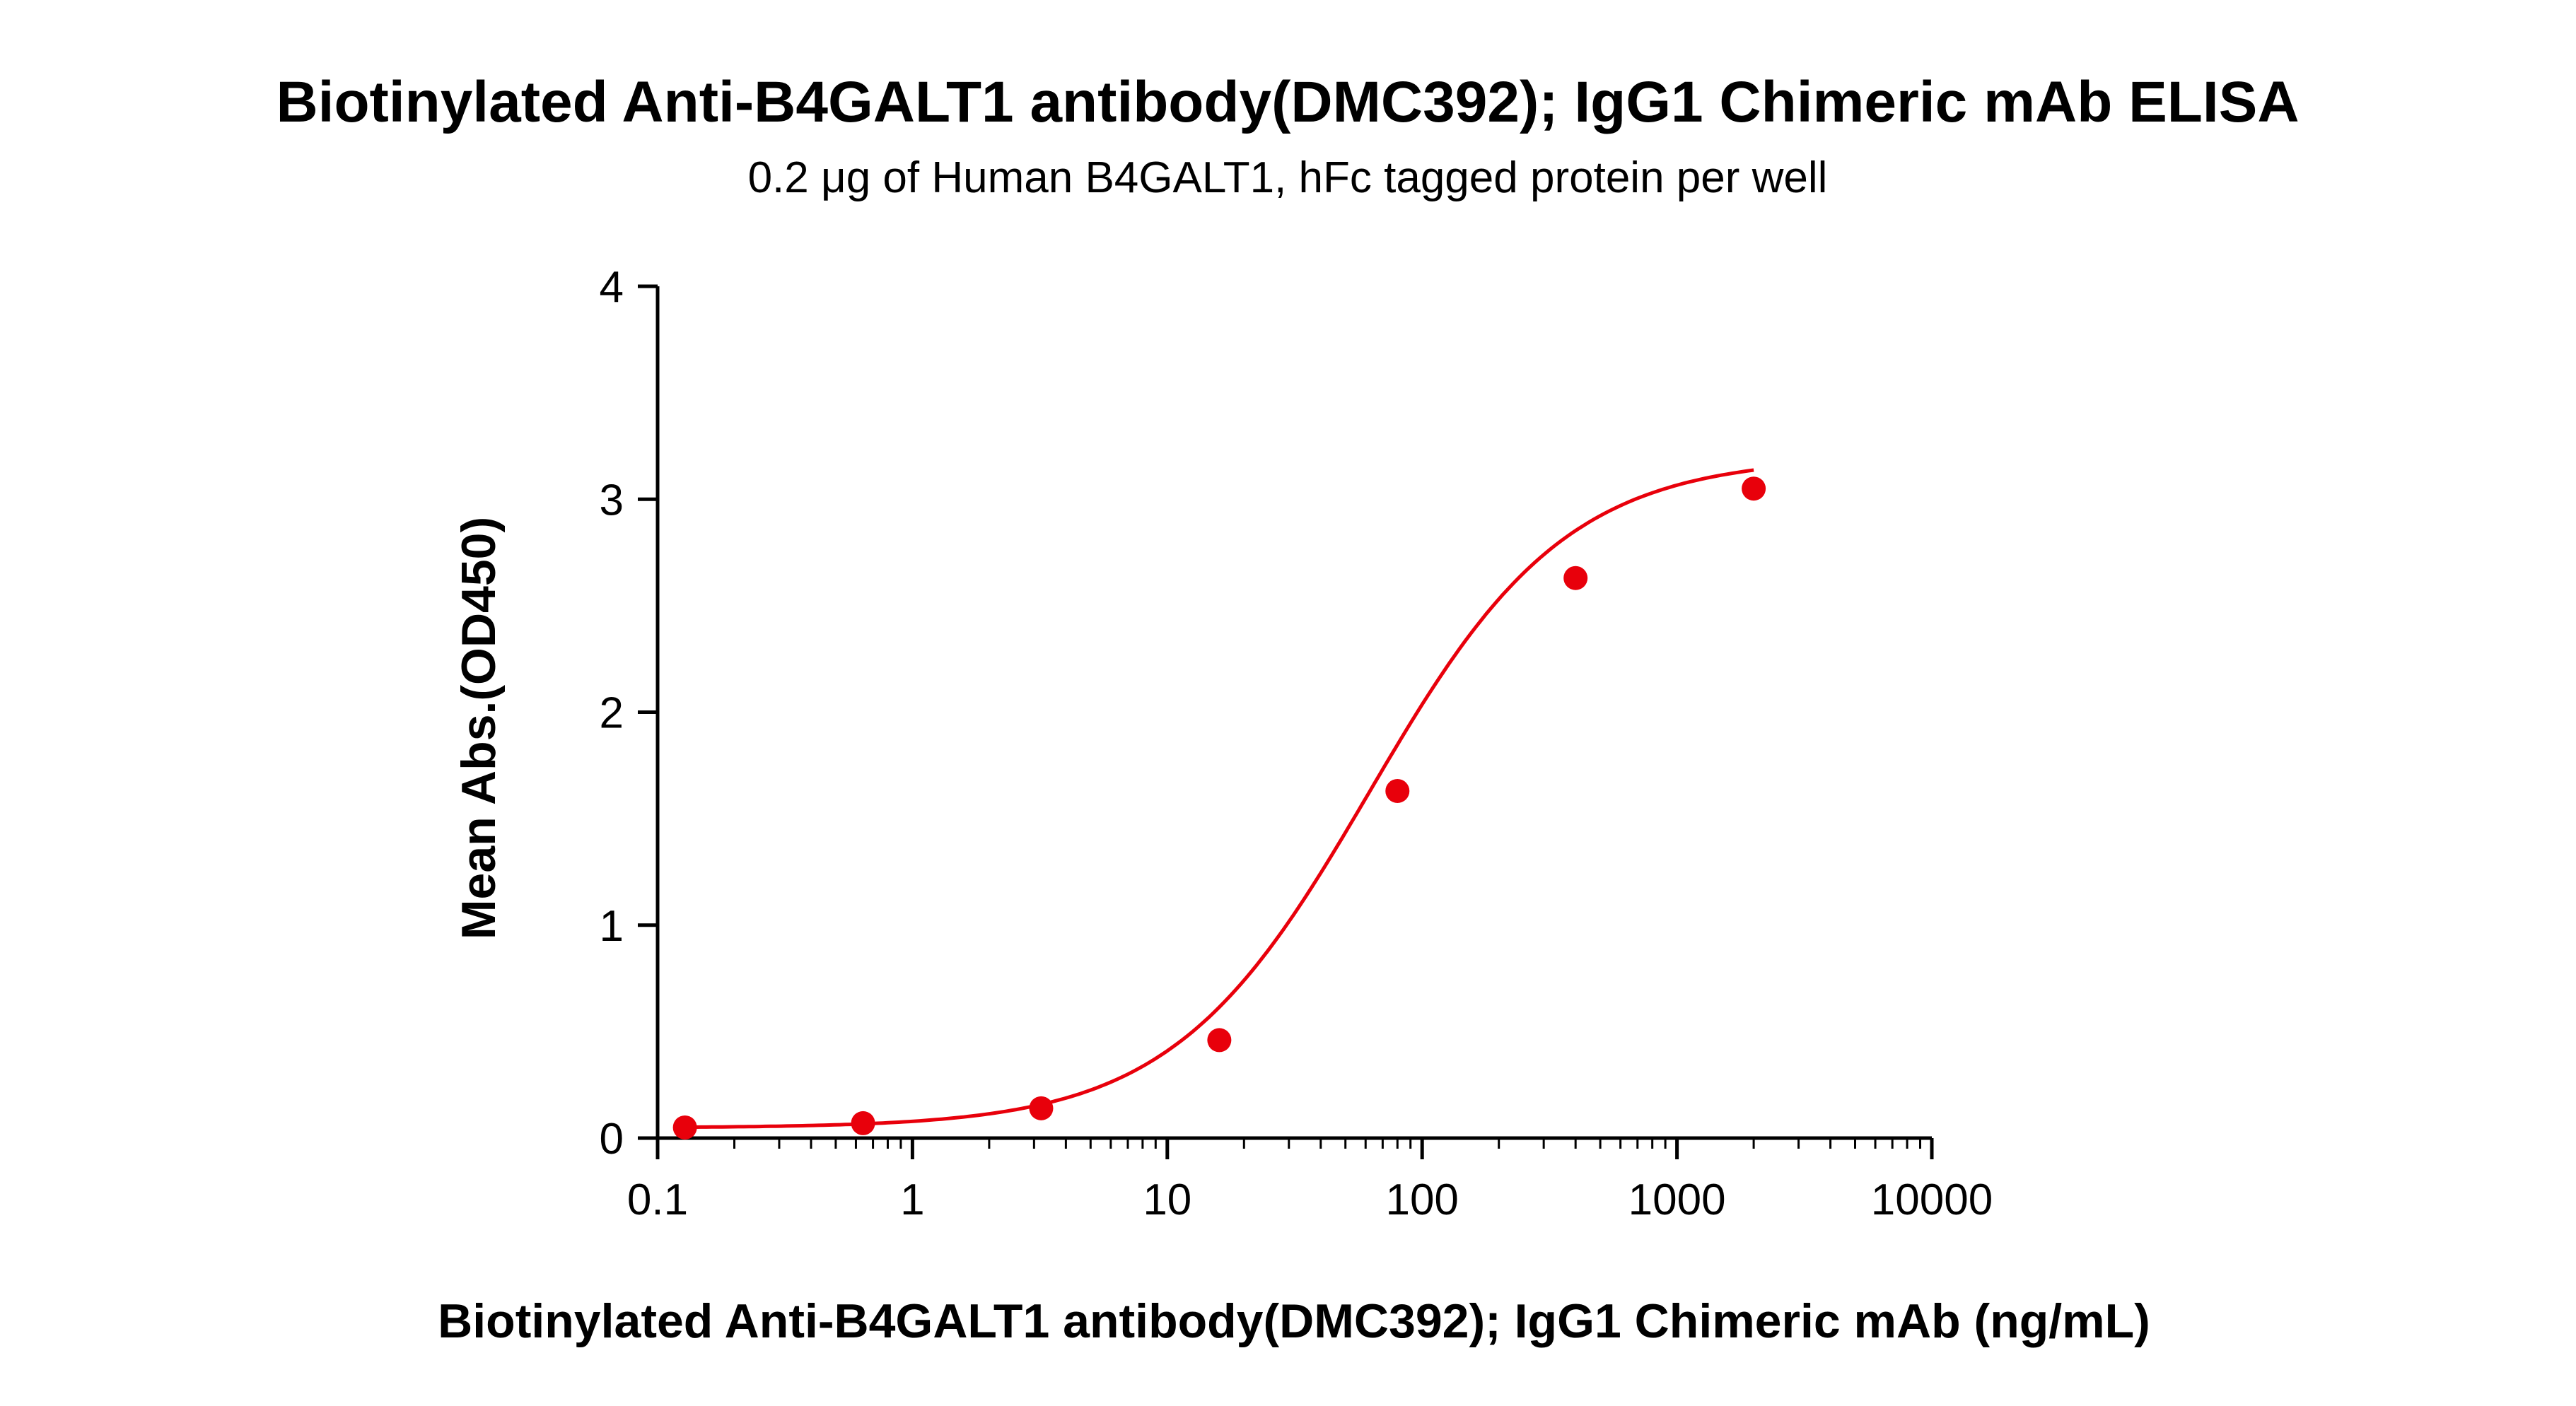 The width and height of the screenshot is (2576, 1406). What do you see at coordinates (612, 1140) in the screenshot?
I see `y-tick-label: 0` at bounding box center [612, 1140].